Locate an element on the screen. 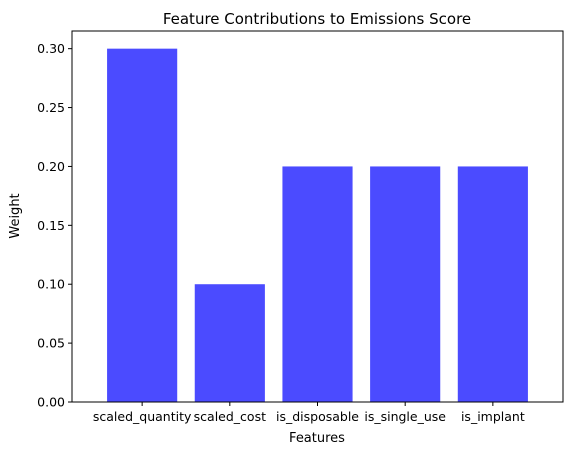 This screenshot has width=576, height=455. y-axis-ticks: 0.00 0.05 0.10 0.15 0.20 0.25 0.30 is located at coordinates (54, 225).